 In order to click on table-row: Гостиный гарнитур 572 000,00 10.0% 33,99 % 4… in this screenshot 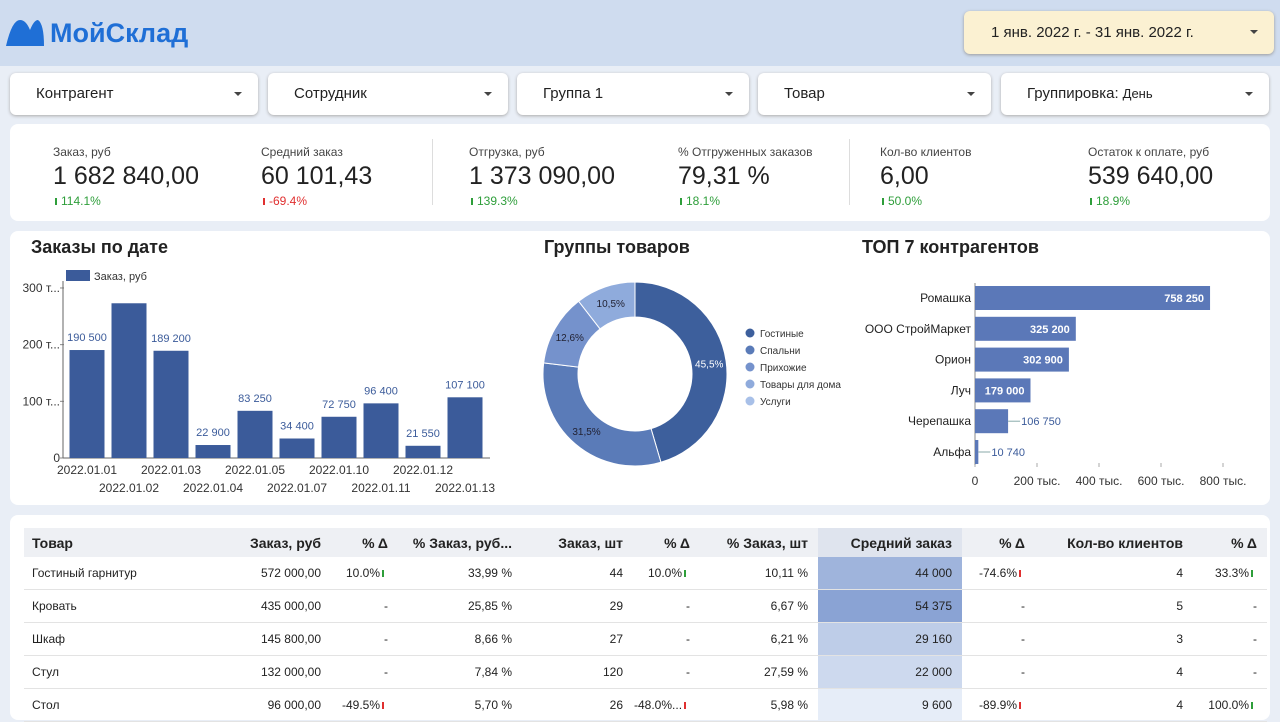, I will do `click(645, 573)`.